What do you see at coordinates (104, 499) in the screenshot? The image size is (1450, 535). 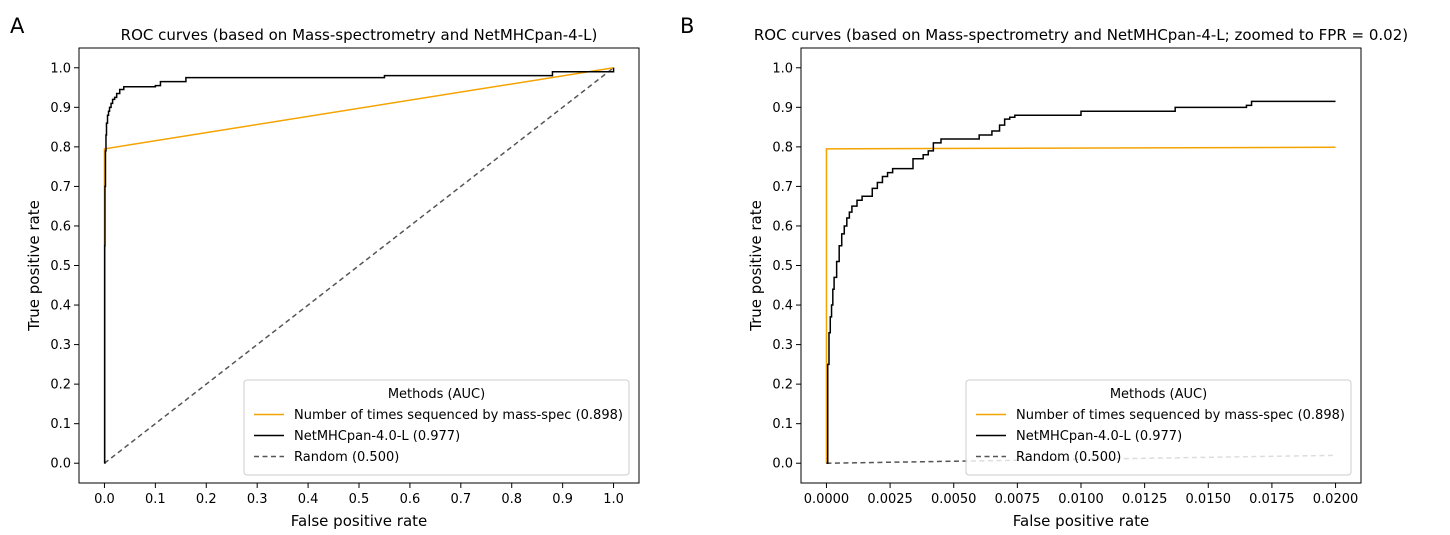 I see `x-tick-label: 0.0` at bounding box center [104, 499].